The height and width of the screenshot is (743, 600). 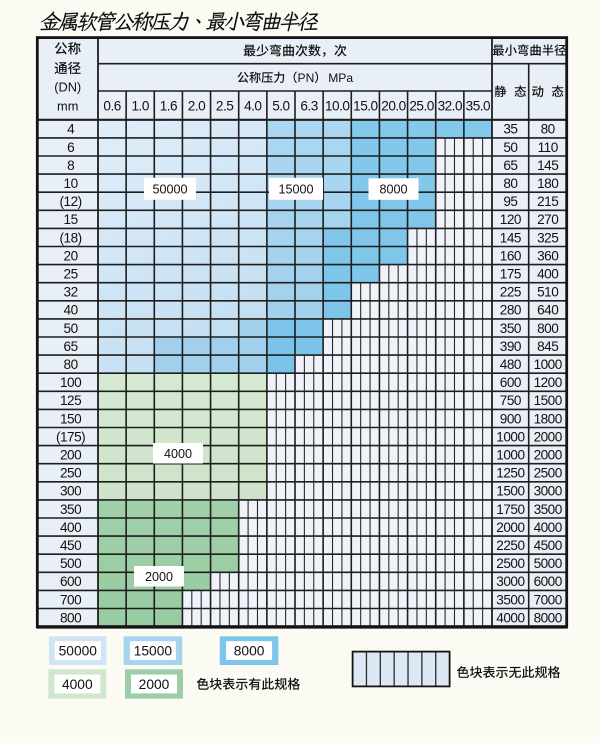 I want to click on svg-text: 10, so click(x=71, y=183).